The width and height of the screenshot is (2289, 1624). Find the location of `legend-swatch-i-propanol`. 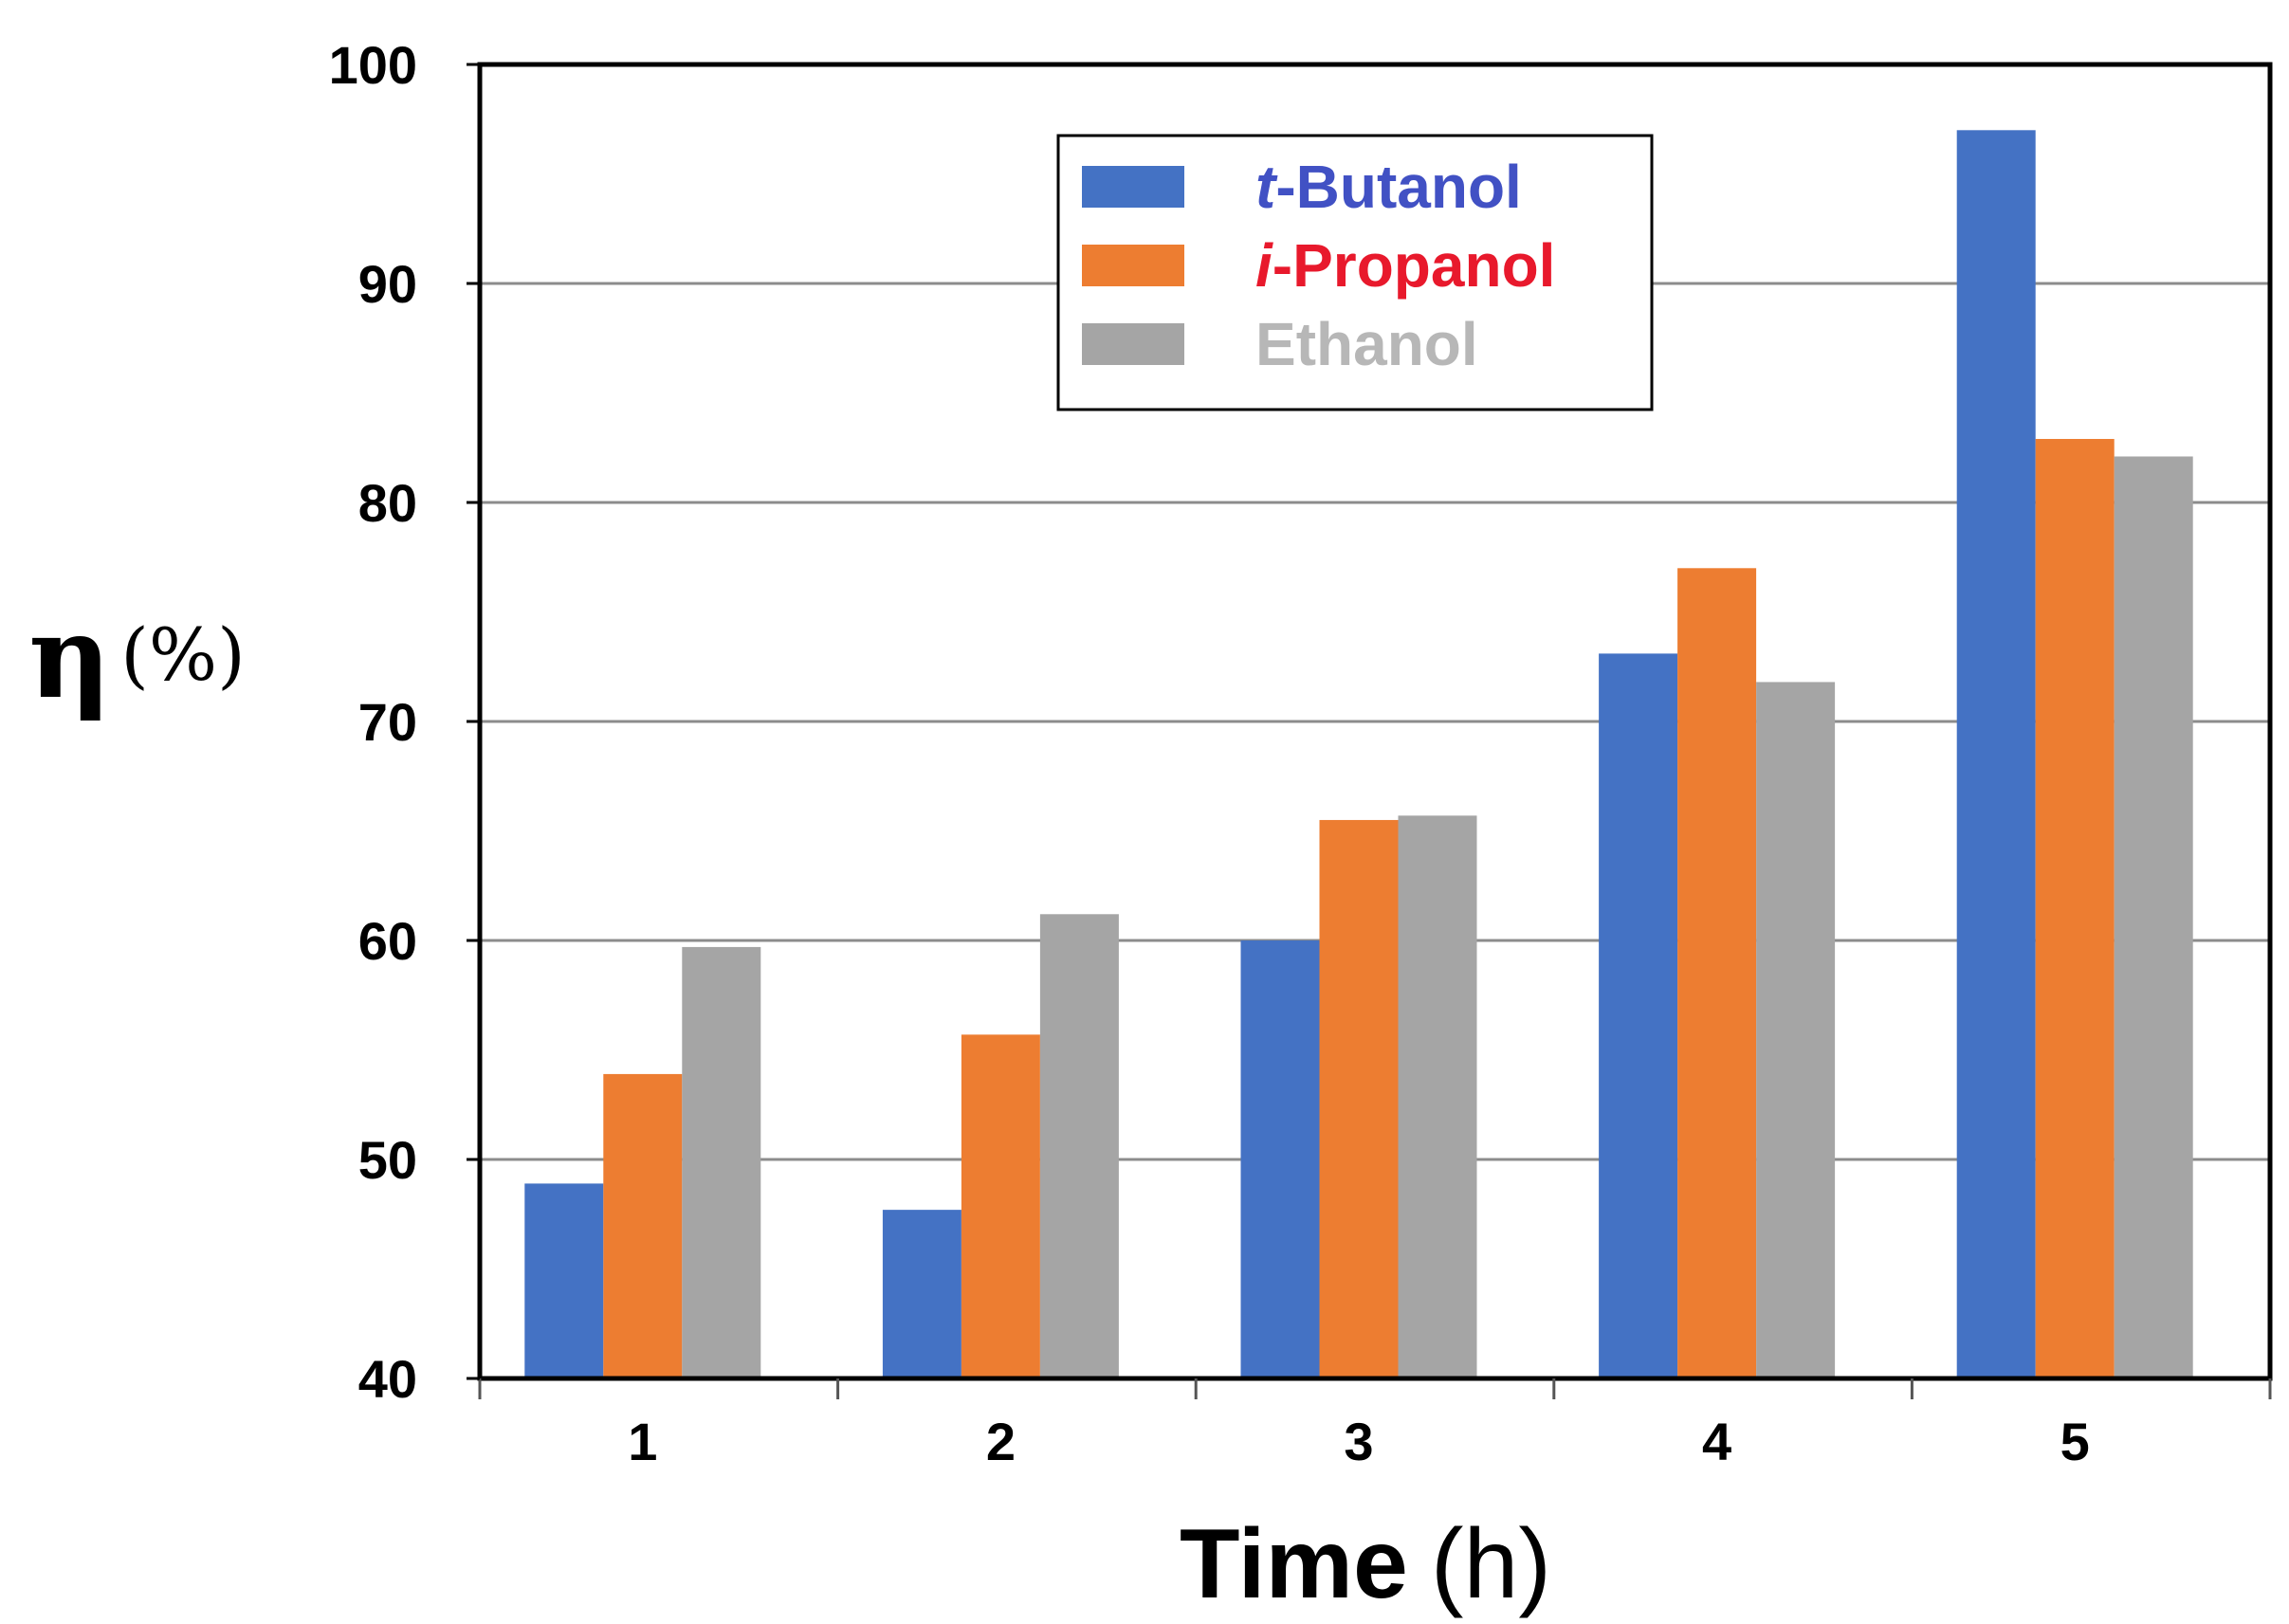

legend-swatch-i-propanol is located at coordinates (1133, 265).